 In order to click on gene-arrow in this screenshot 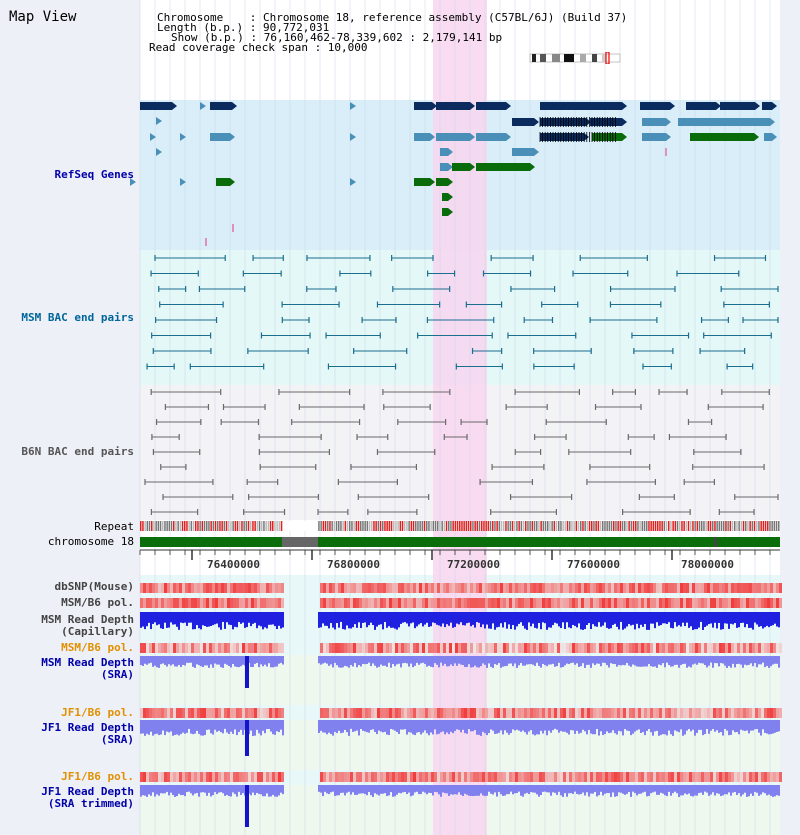, I will do `click(624, 106)`.